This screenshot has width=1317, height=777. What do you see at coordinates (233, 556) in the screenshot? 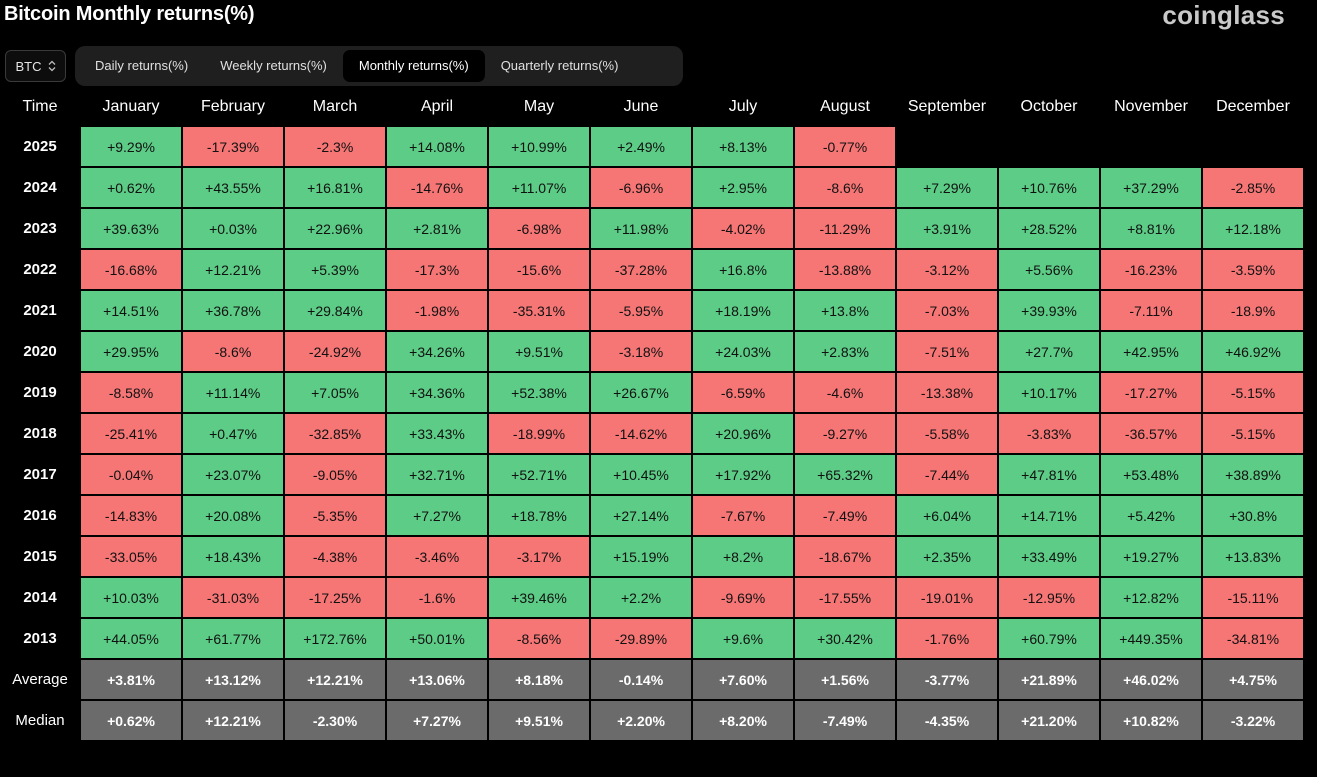
I see `return-cell: +18.43%` at bounding box center [233, 556].